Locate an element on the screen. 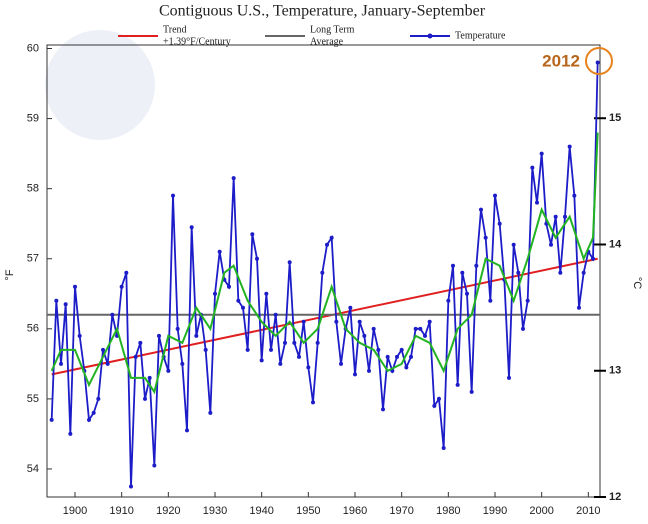 The width and height of the screenshot is (648, 524). y2-tick-label: 15 is located at coordinates (615, 118).